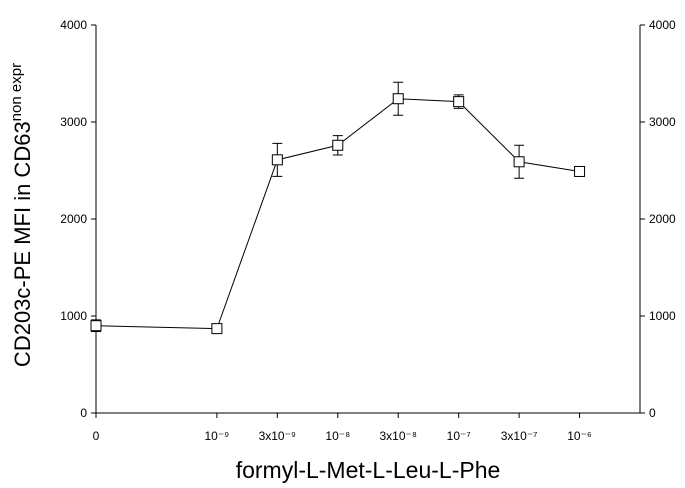 The width and height of the screenshot is (685, 488). I want to click on y-tick-label: 4000, so click(73, 25).